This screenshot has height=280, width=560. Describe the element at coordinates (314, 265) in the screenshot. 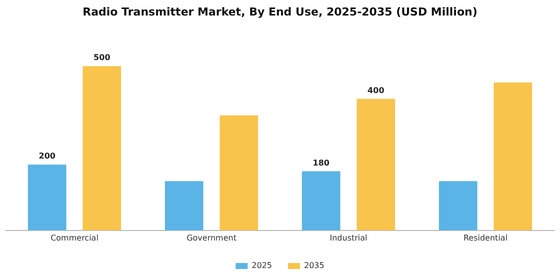

I see `legend-label: 2035` at that location.